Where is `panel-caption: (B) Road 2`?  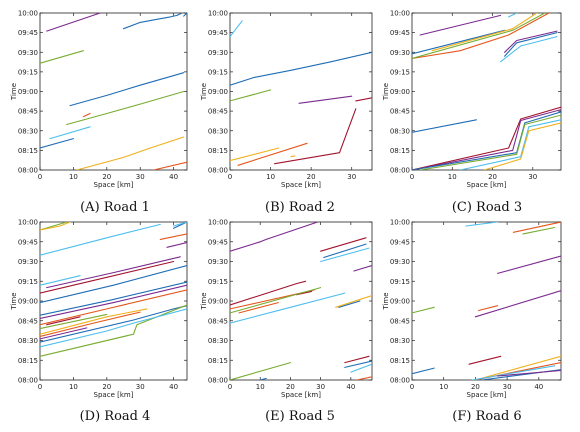 panel-caption: (B) Road 2 is located at coordinates (300, 207).